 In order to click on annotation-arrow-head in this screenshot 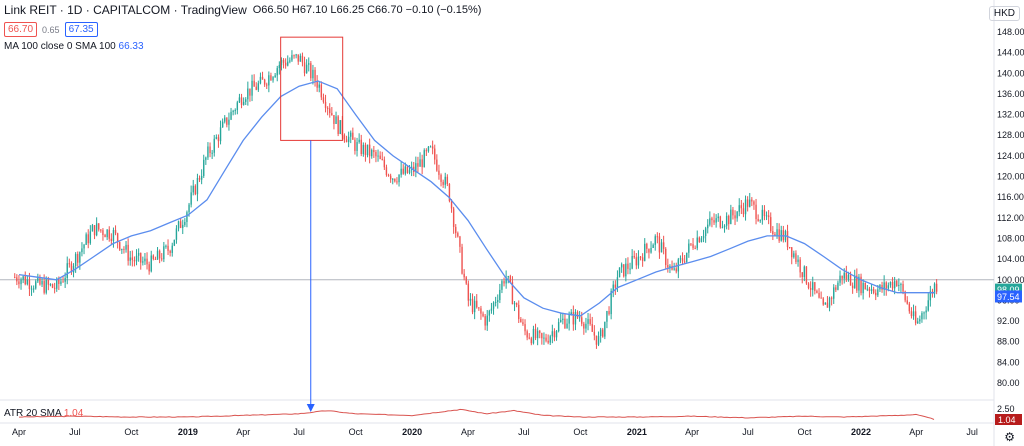, I will do `click(310, 408)`.